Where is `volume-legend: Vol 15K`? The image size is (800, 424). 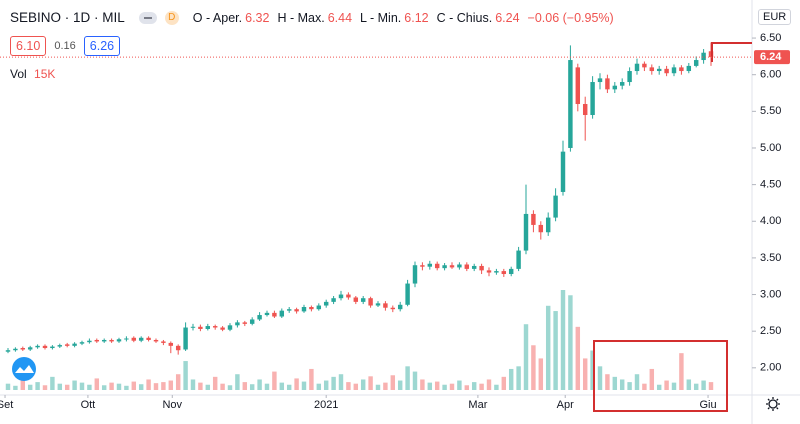 volume-legend: Vol 15K is located at coordinates (32, 74).